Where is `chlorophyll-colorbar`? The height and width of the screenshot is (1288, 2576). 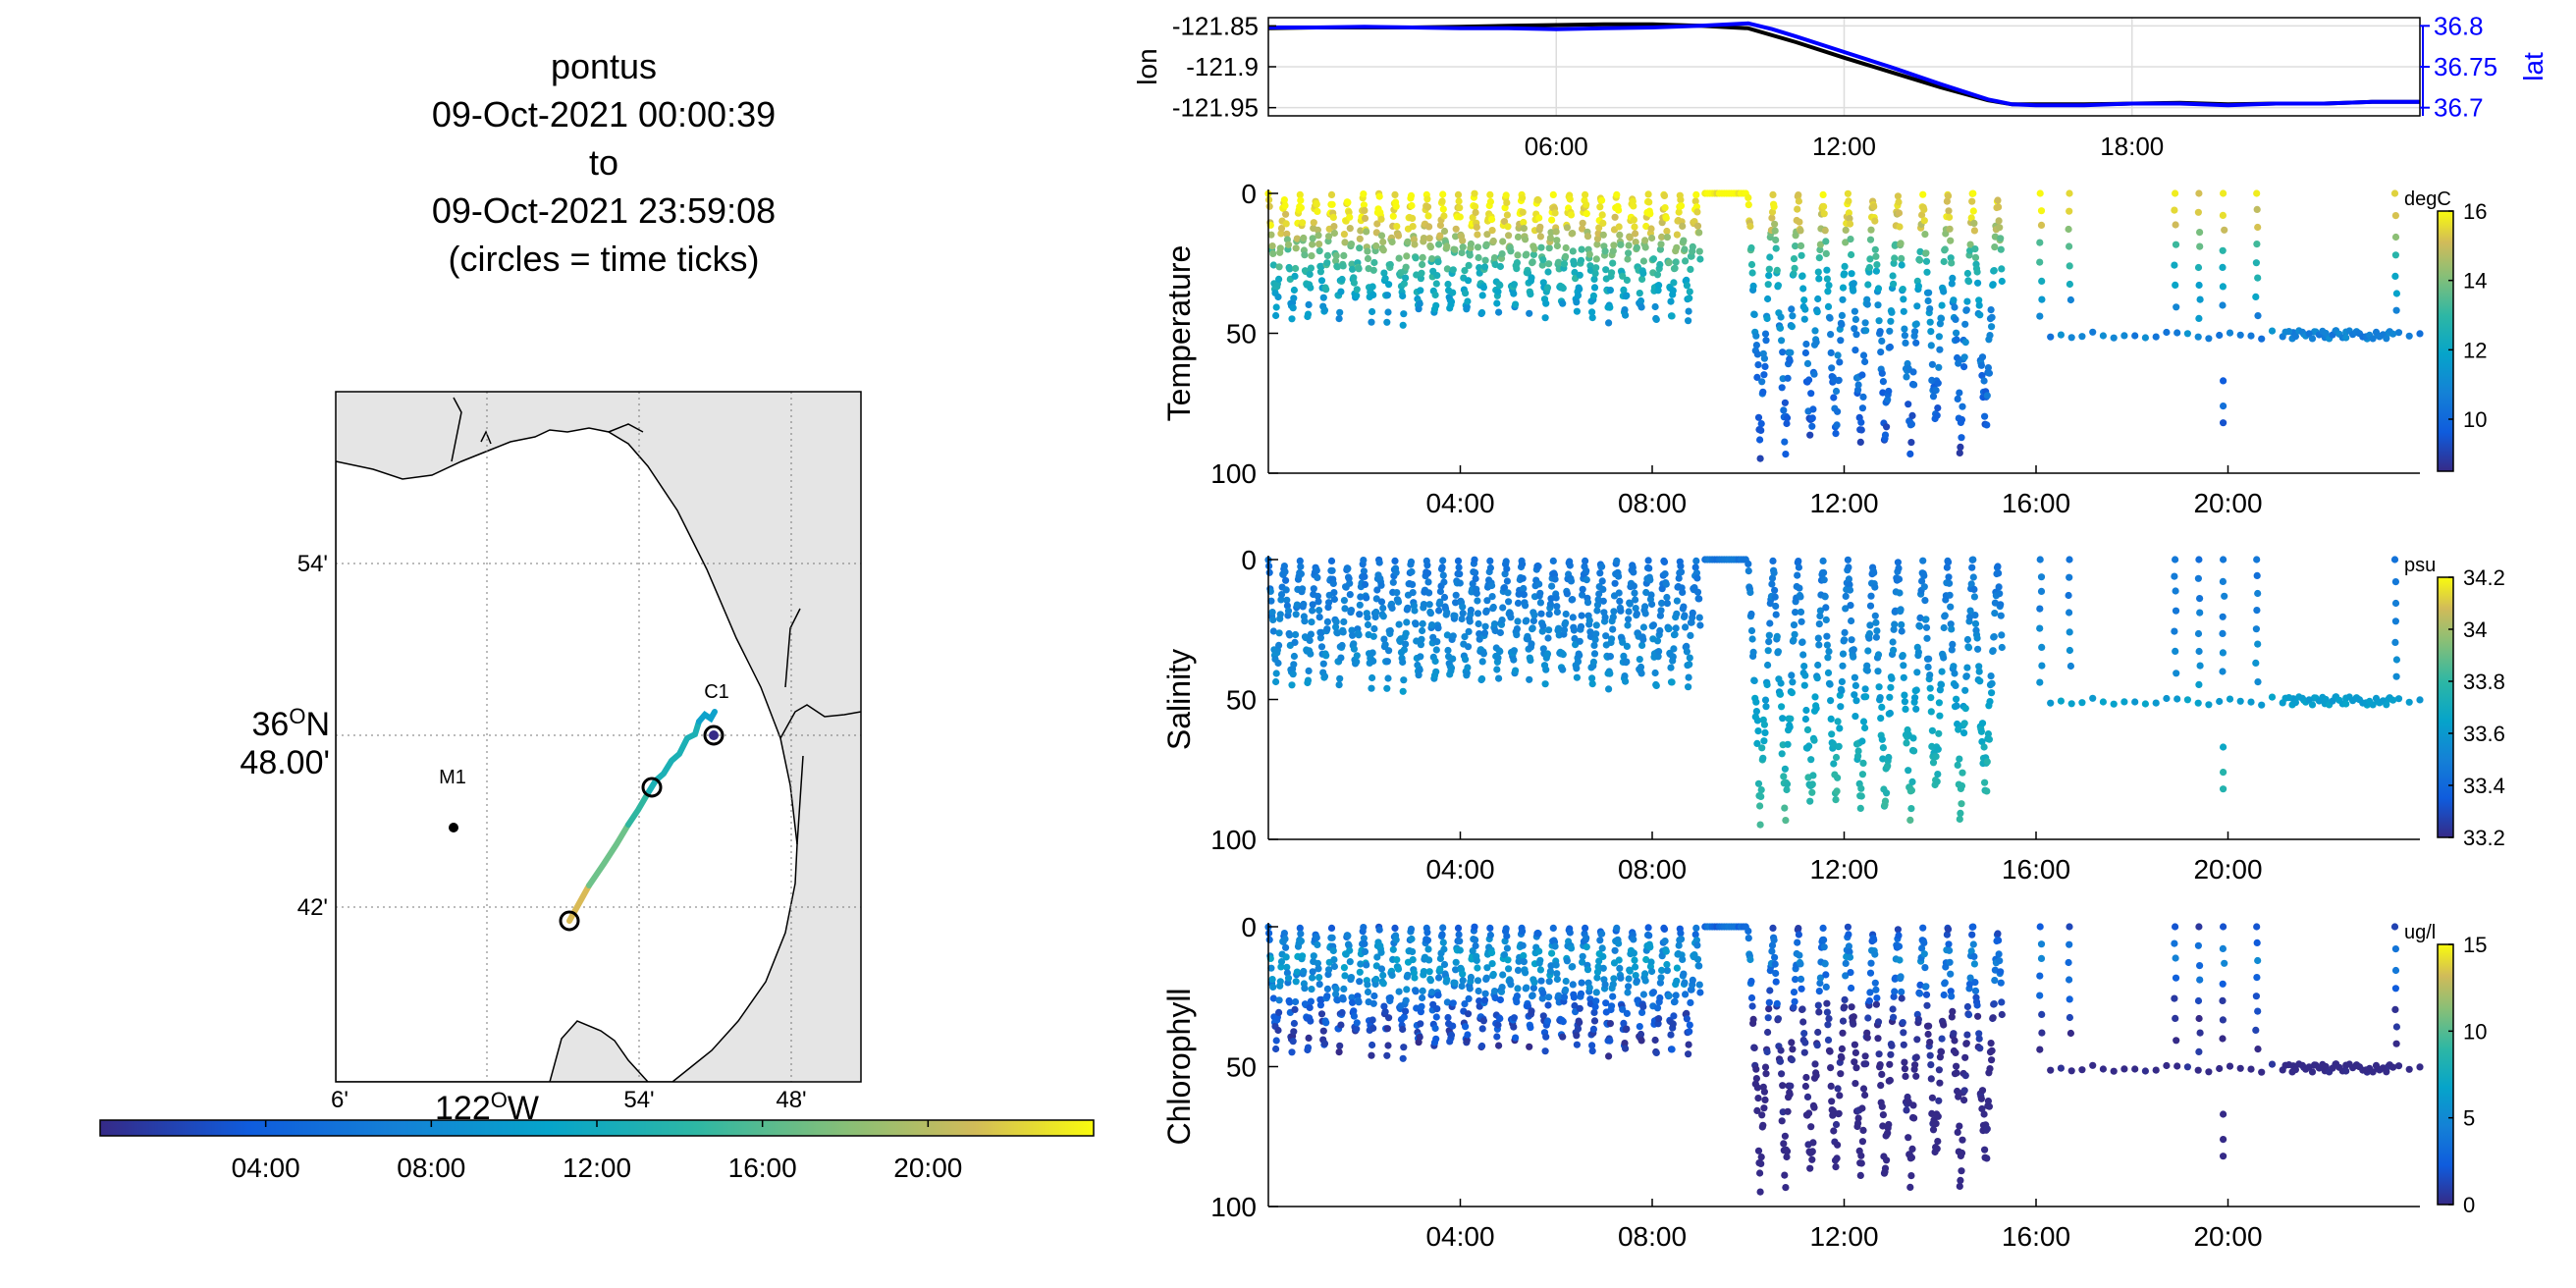 chlorophyll-colorbar is located at coordinates (2445, 1074).